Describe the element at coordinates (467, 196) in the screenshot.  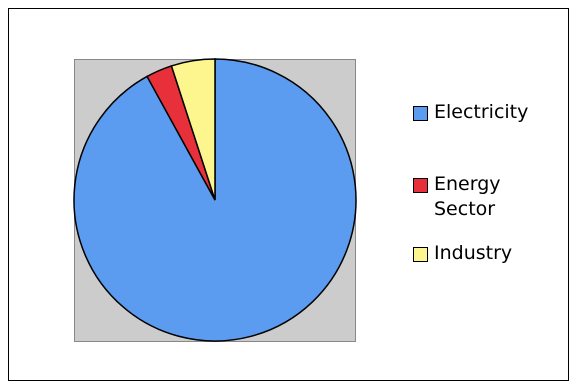
I see `legend-label-energy-sector: Energy Sector` at that location.